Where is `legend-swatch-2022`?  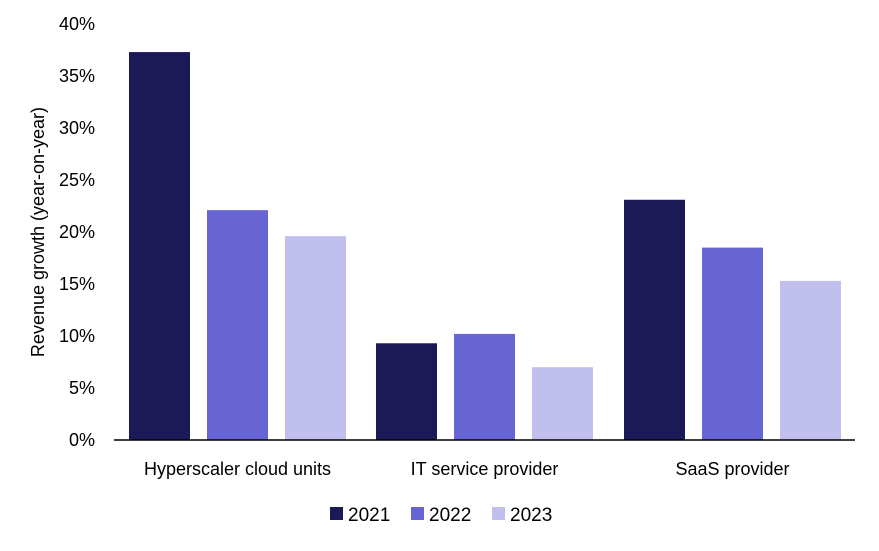 legend-swatch-2022 is located at coordinates (417, 513).